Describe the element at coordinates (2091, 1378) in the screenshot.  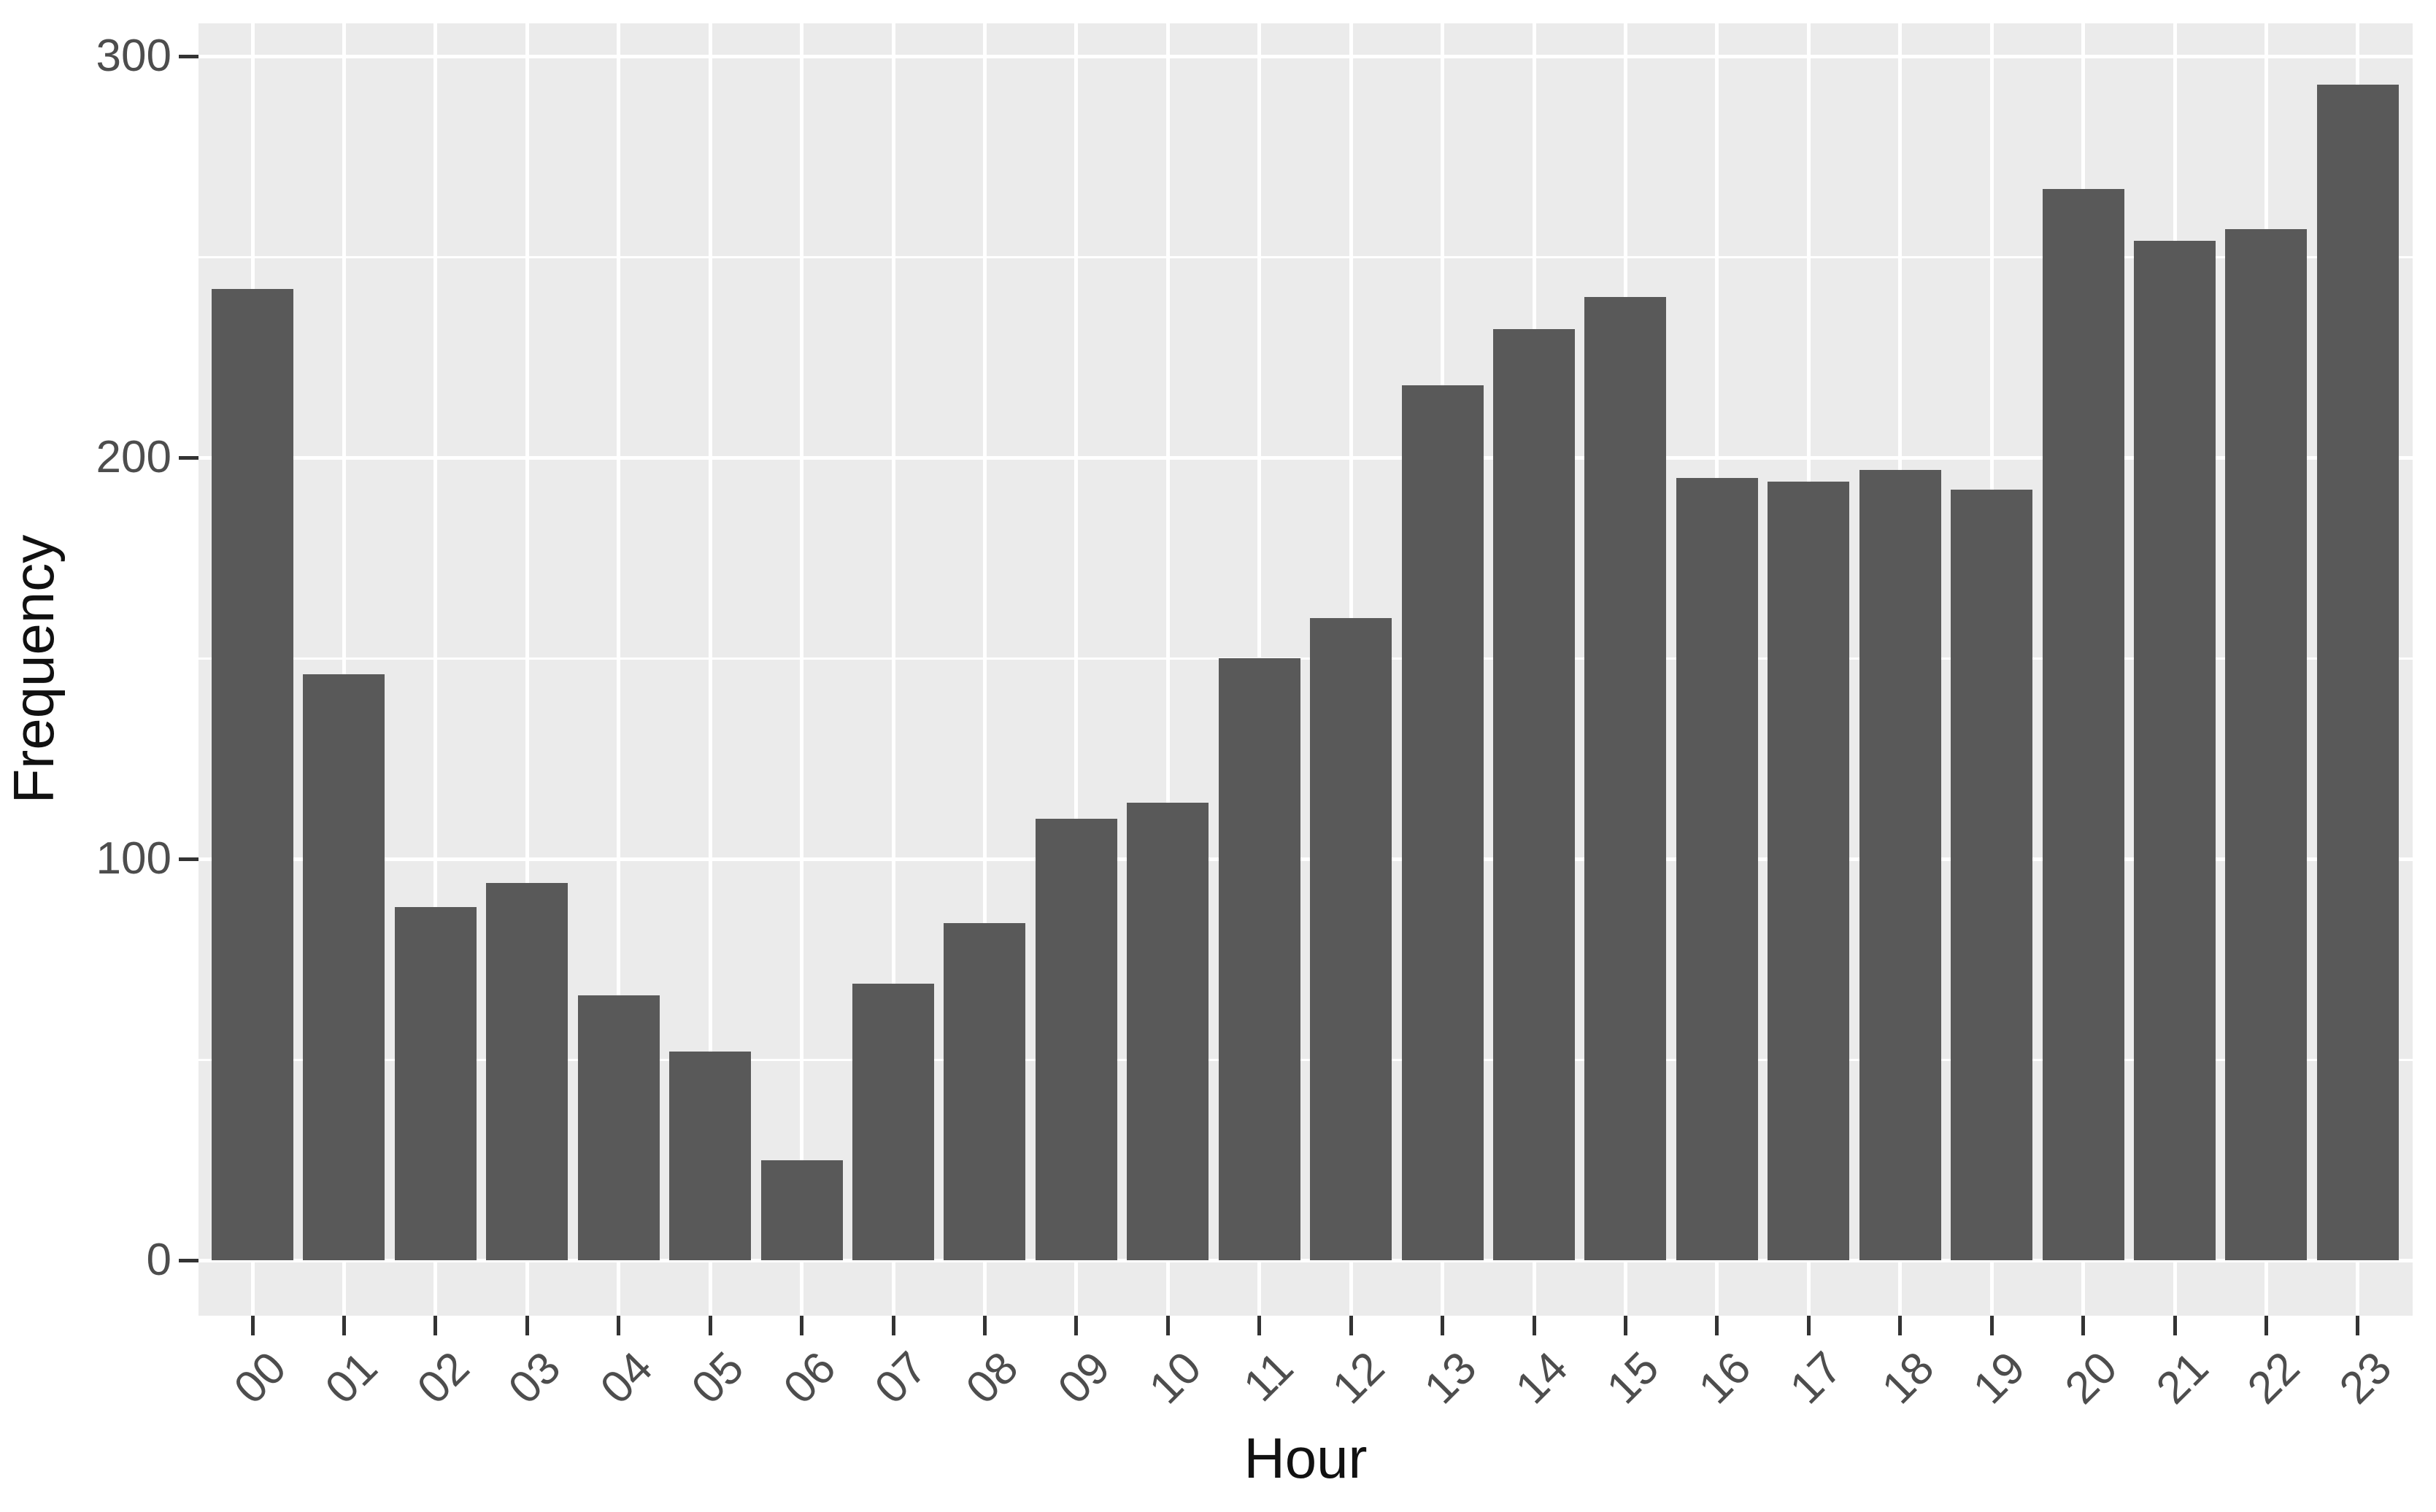
I see `x-tick-label-20: 20` at that location.